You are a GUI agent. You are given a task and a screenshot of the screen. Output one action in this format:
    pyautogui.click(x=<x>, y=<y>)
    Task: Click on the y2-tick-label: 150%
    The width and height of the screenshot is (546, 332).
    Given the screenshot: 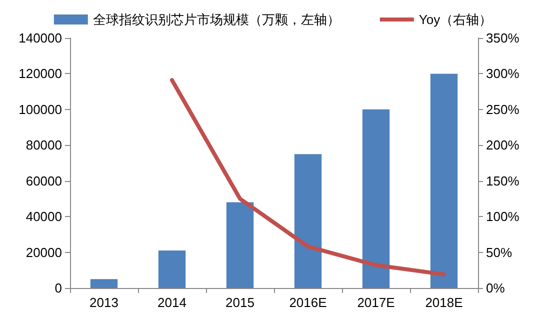 What is the action you would take?
    pyautogui.click(x=503, y=180)
    